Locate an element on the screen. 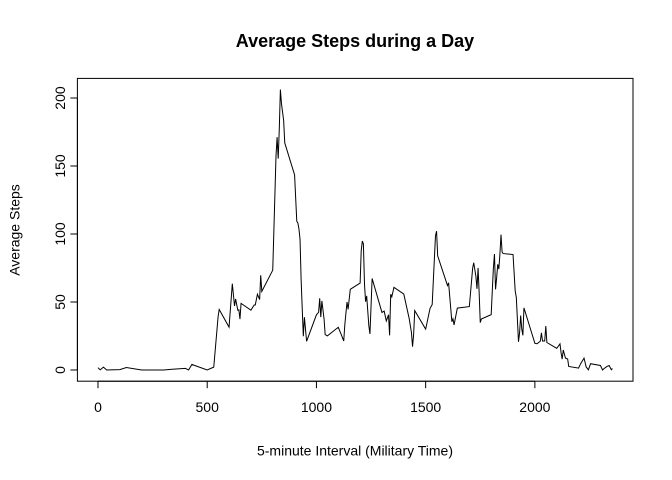 The height and width of the screenshot is (480, 672). y-tick-label: 100 is located at coordinates (60, 234).